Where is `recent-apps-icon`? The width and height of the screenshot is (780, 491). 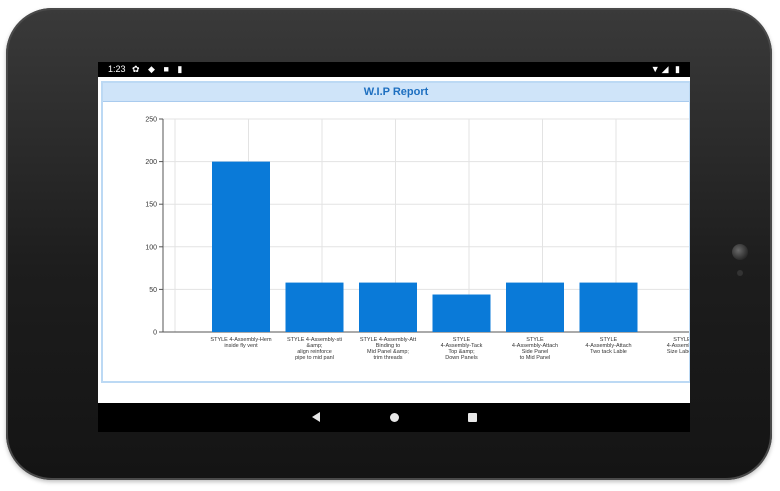
recent-apps-icon is located at coordinates (472, 417).